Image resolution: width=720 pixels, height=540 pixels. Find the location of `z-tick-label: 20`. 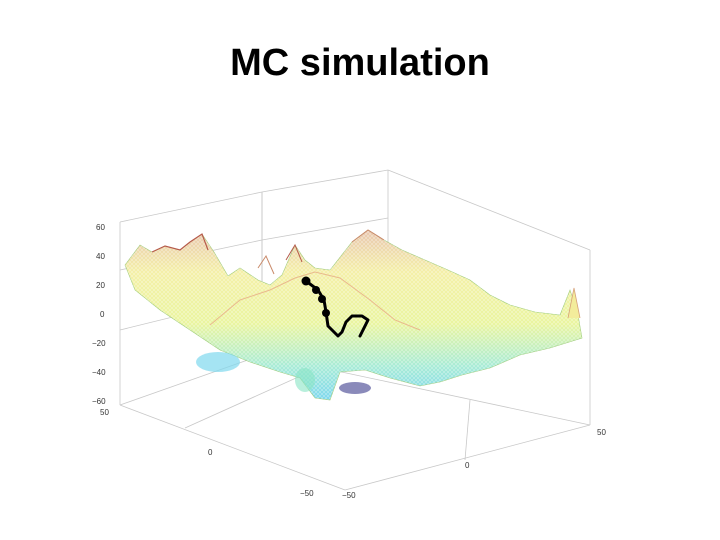

z-tick-label: 20 is located at coordinates (100, 285).